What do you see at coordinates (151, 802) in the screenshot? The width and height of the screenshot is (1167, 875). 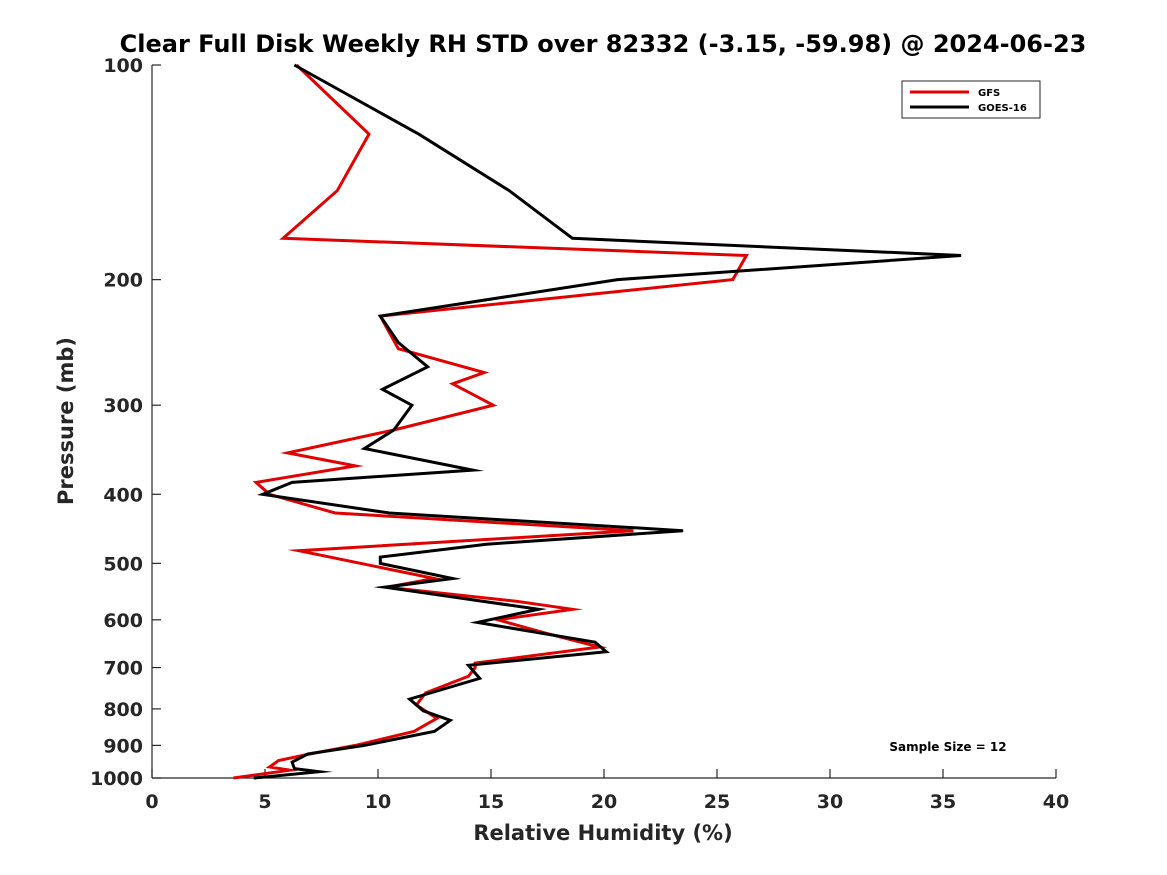 I see `x-tick-label: 0` at bounding box center [151, 802].